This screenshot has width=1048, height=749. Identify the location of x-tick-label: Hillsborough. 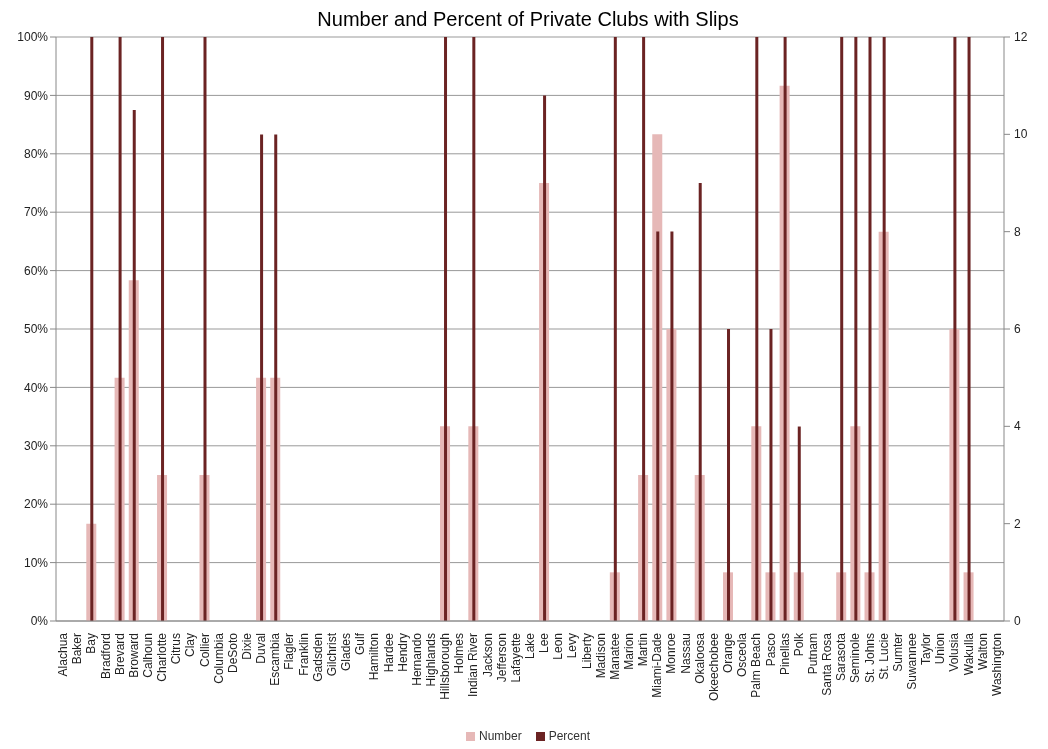
(445, 666).